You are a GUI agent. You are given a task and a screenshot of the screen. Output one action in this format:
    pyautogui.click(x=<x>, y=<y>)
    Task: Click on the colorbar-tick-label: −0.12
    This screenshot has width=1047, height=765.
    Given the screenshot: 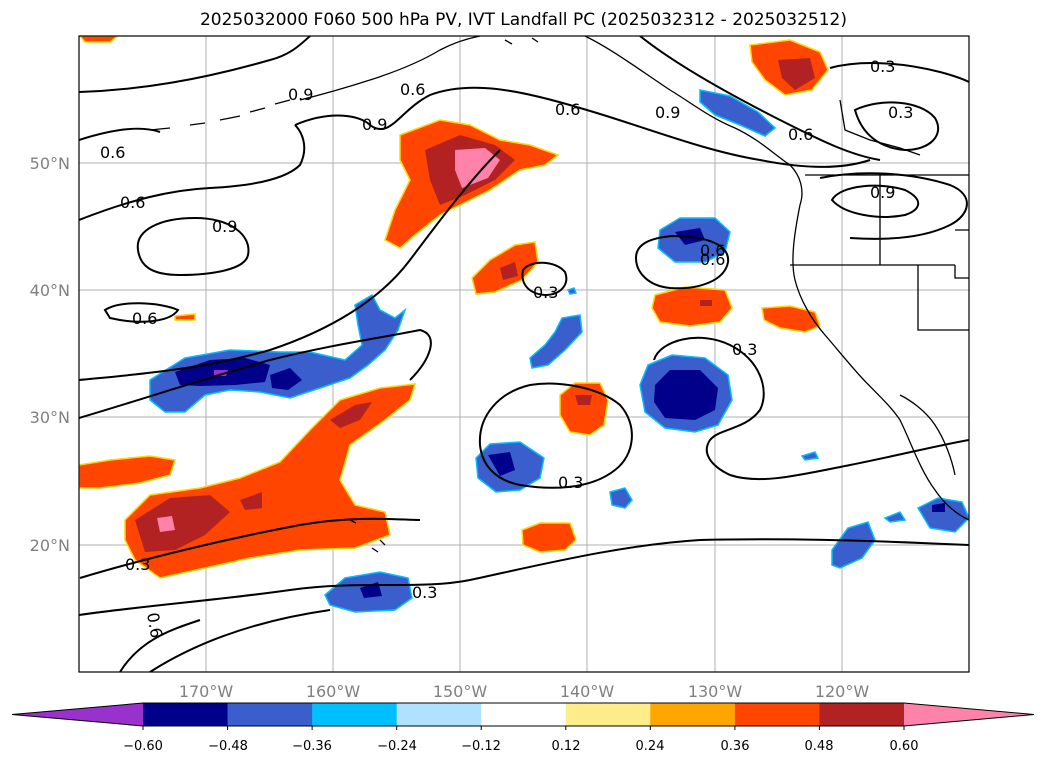 What is the action you would take?
    pyautogui.click(x=481, y=746)
    